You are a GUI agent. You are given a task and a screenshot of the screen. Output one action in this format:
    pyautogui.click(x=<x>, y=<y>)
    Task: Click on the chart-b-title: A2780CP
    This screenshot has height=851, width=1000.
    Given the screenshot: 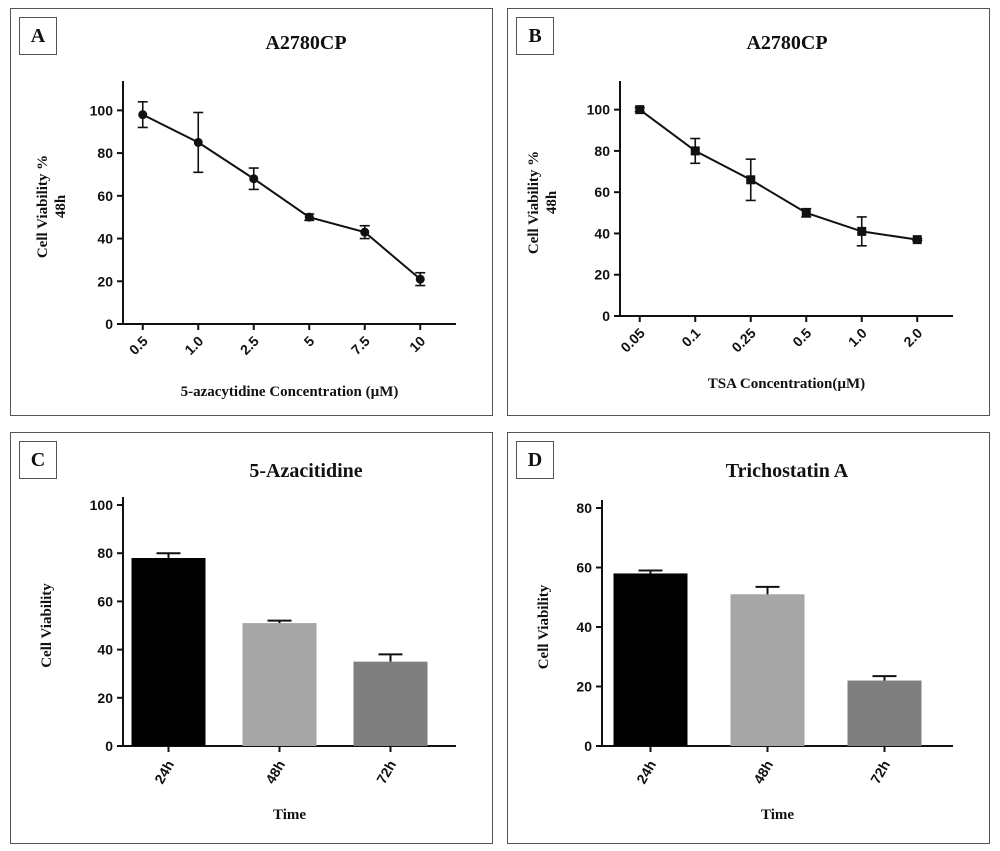 What is the action you would take?
    pyautogui.click(x=786, y=43)
    